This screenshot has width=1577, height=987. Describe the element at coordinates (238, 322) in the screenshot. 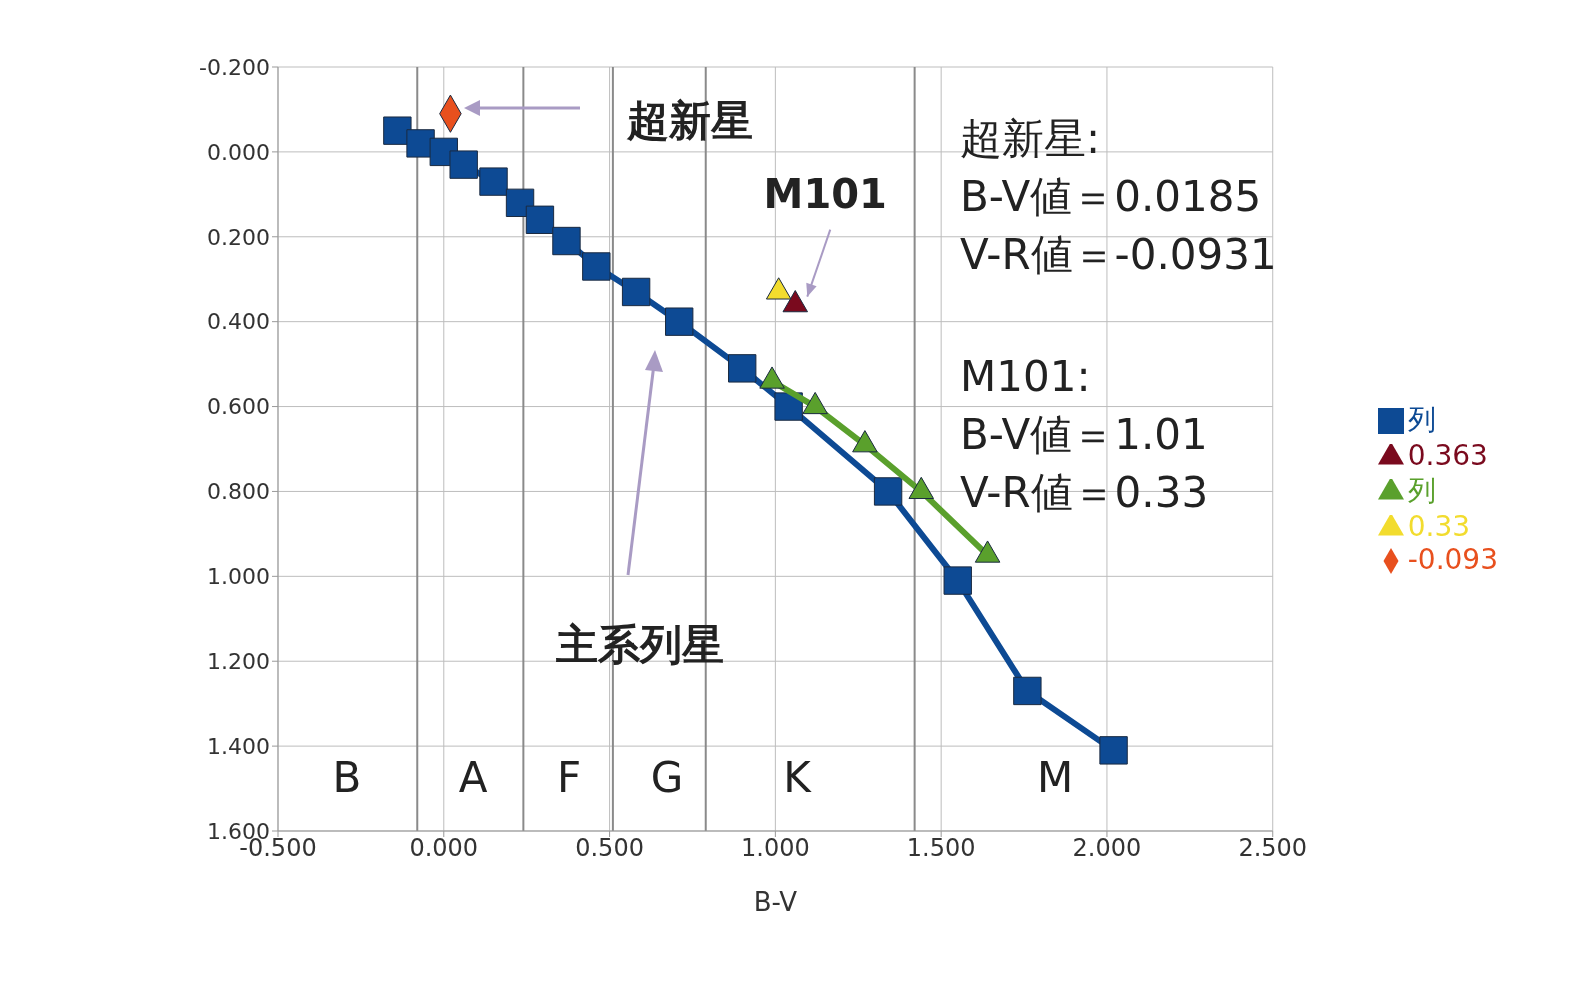

I see `y-tick-label: 0.400` at that location.